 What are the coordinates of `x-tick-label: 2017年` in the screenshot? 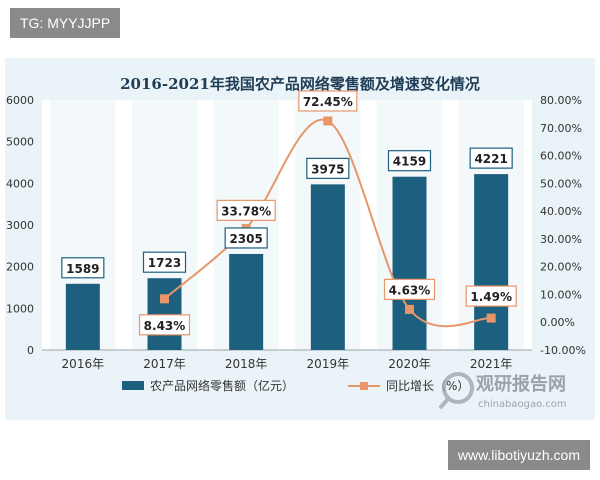 It's located at (164, 364).